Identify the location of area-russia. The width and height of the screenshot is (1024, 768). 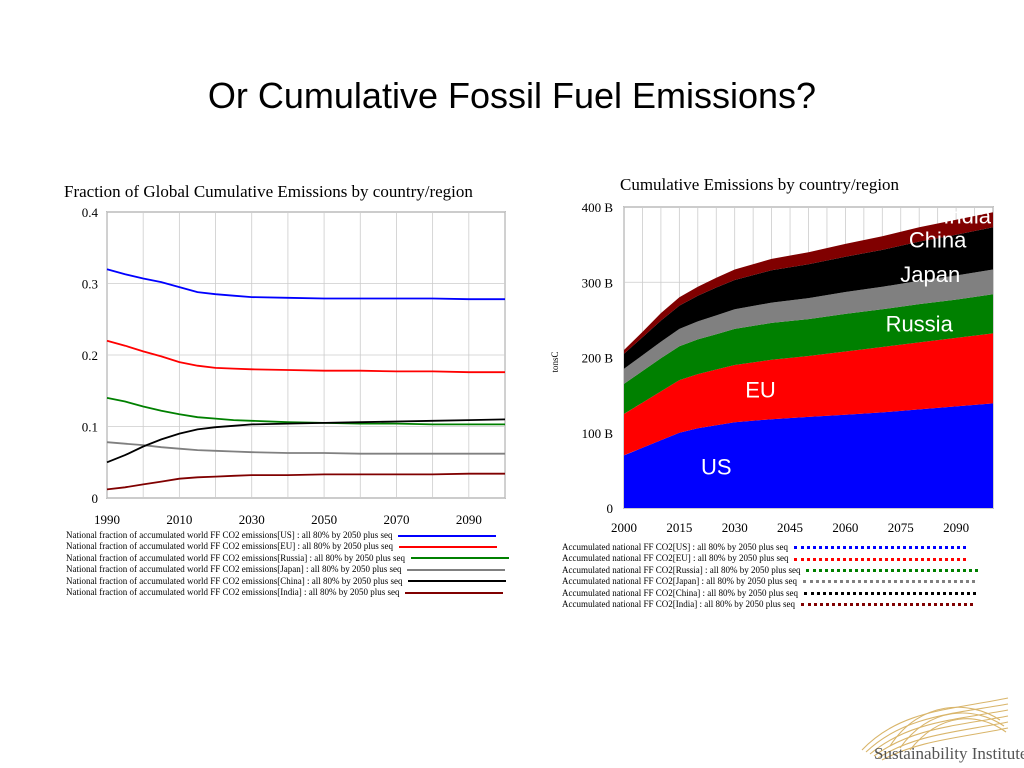
(808, 354).